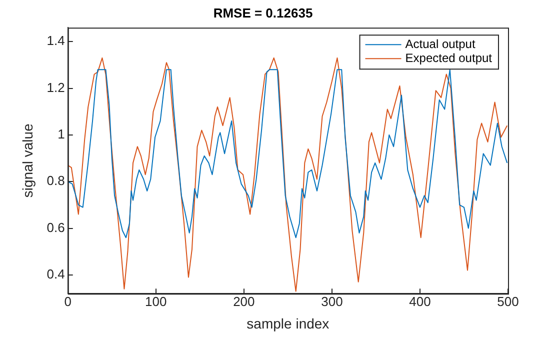  Describe the element at coordinates (55, 227) in the screenshot. I see `y-tick-label: 0.6` at that location.